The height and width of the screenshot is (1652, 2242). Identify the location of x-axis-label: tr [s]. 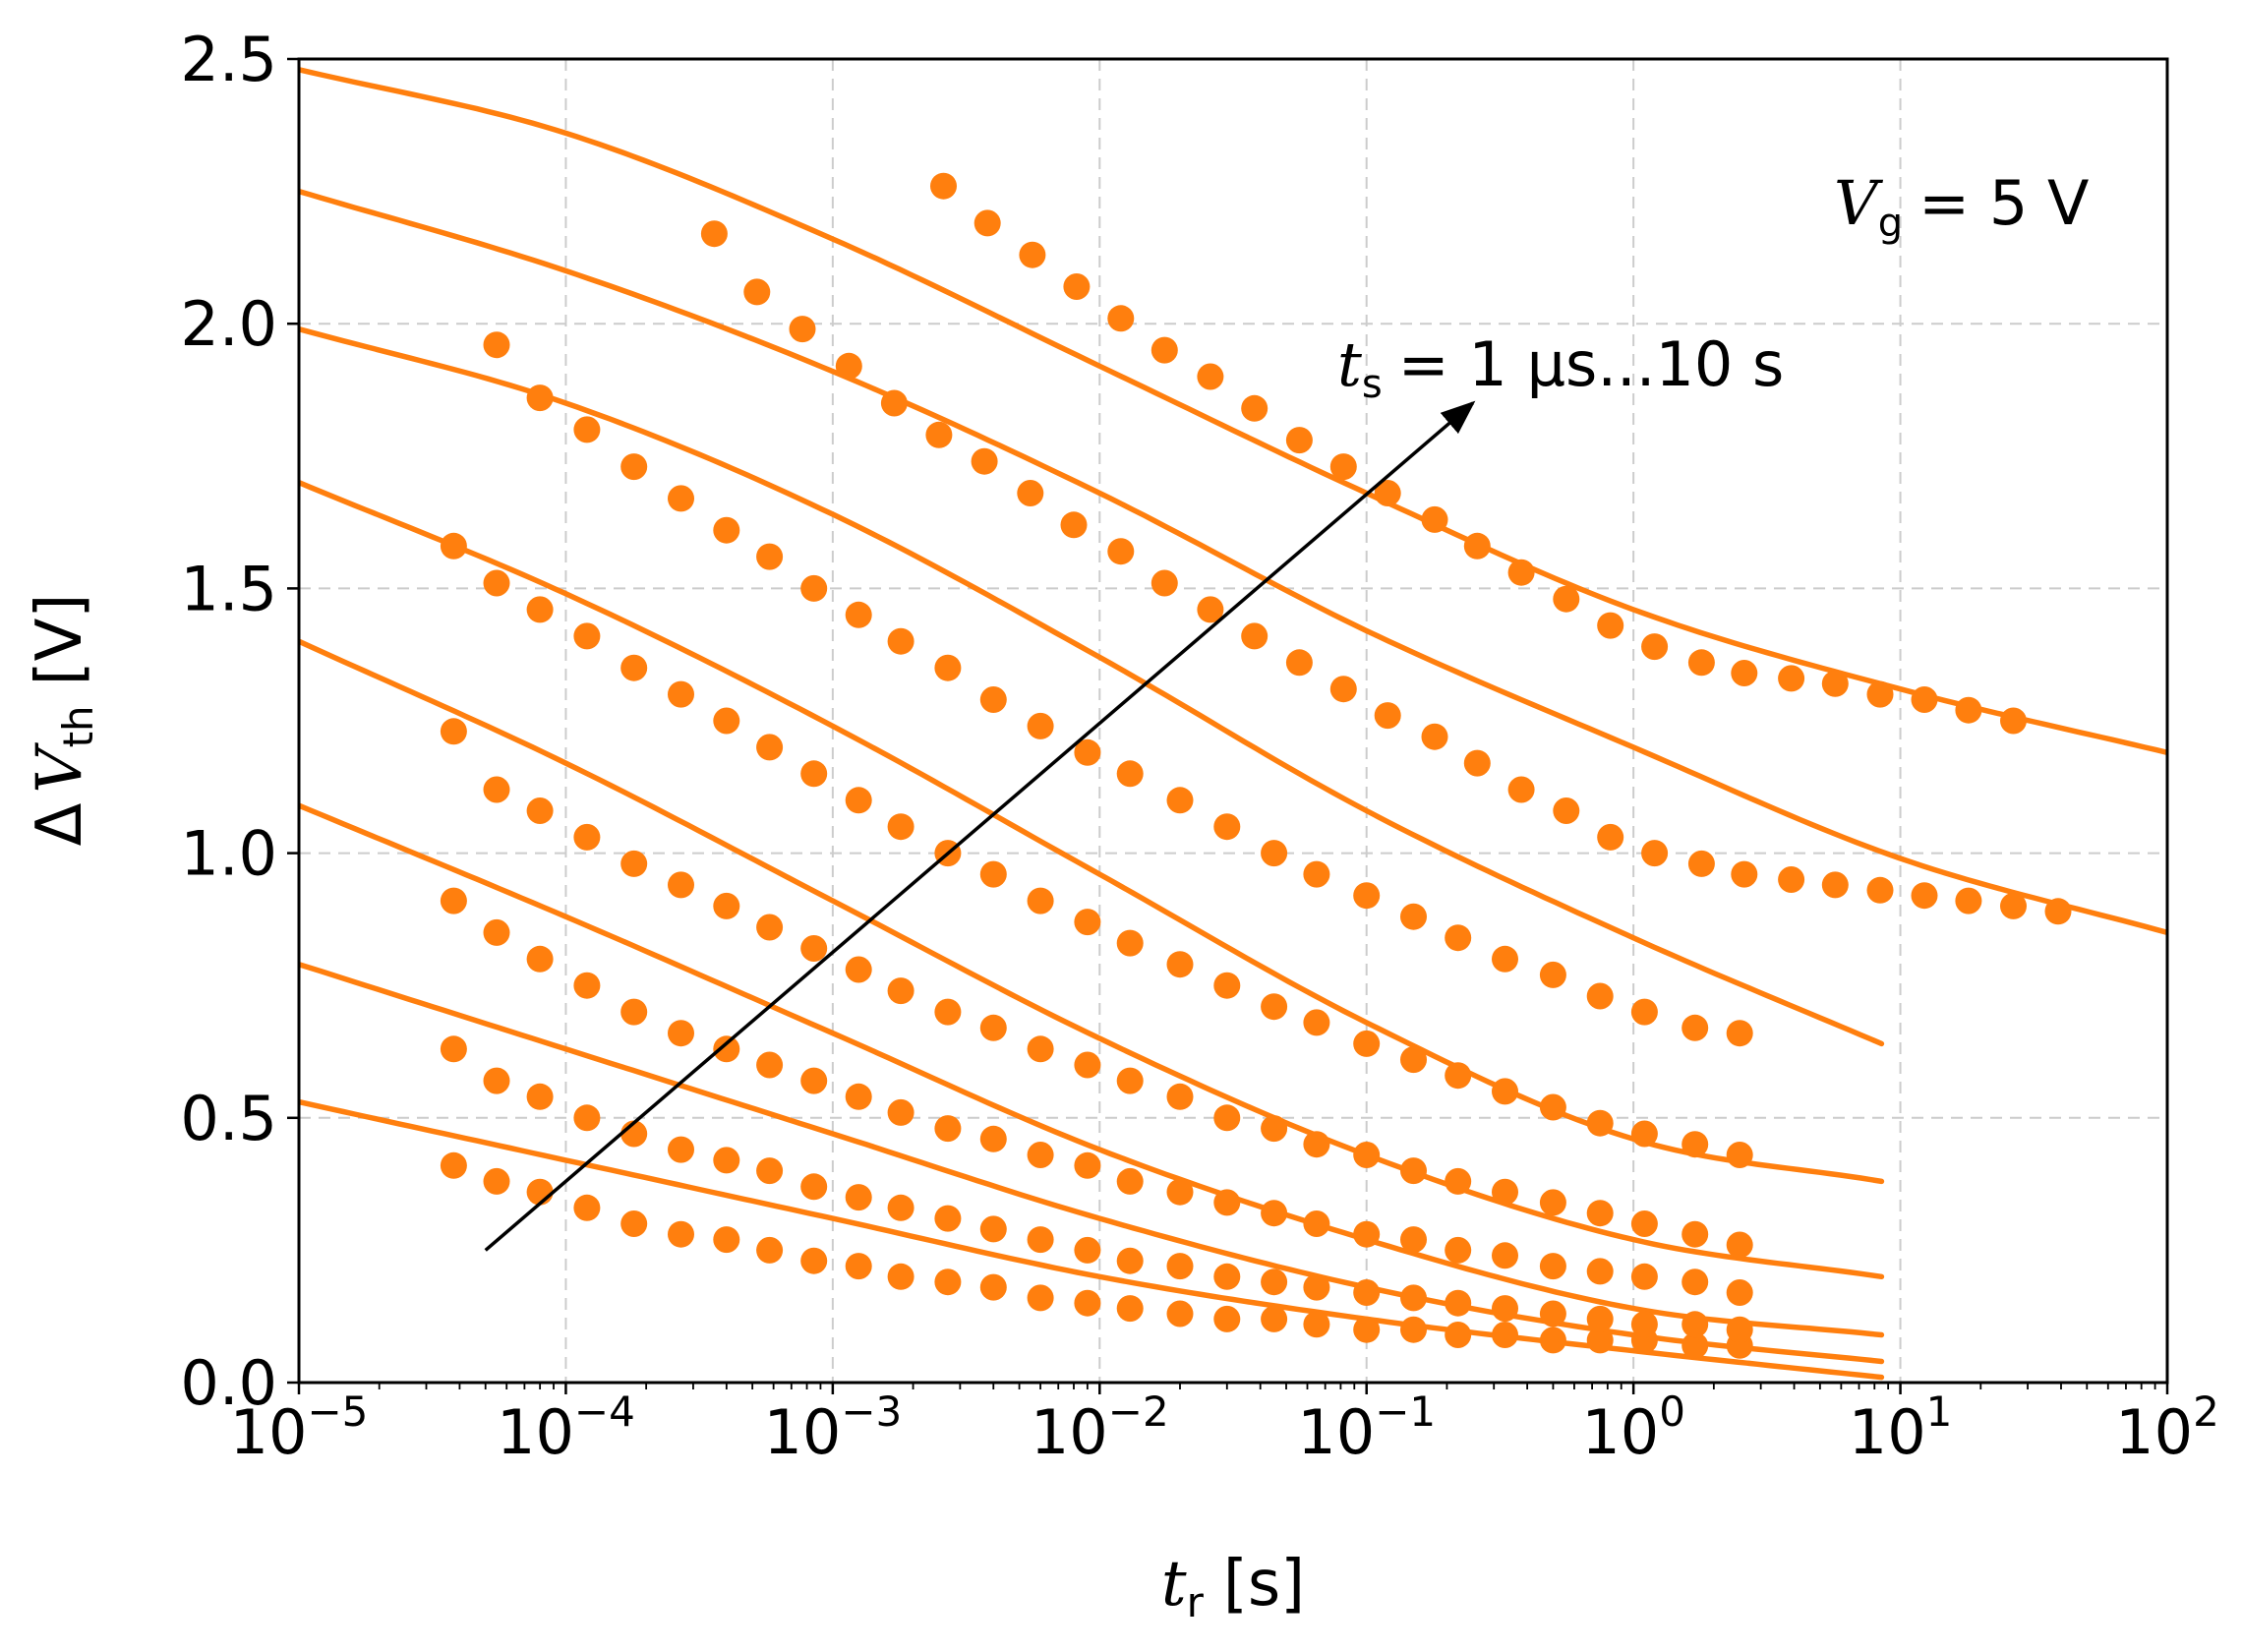
(1233, 1587).